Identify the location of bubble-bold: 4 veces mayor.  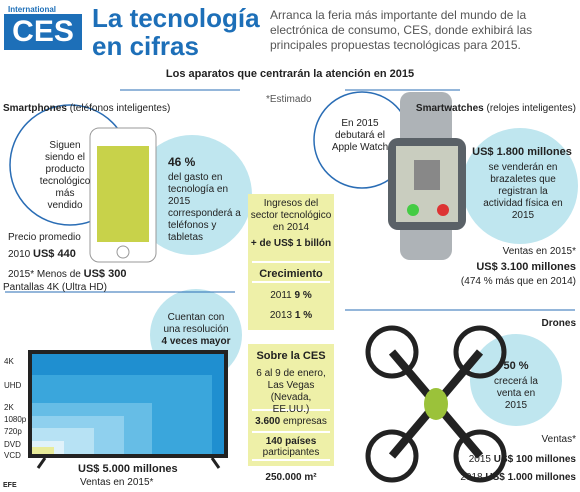
(196, 341).